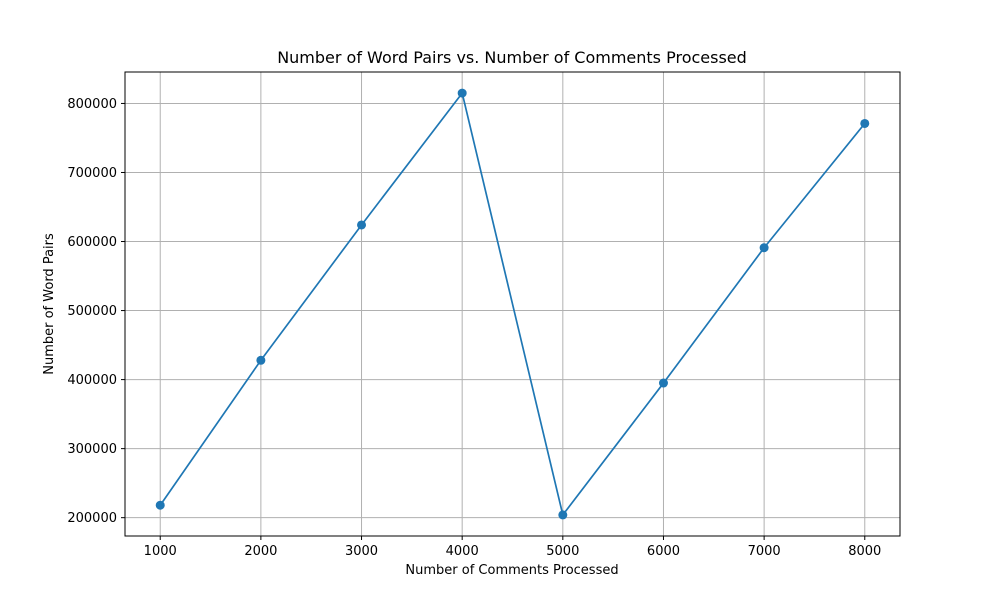 The height and width of the screenshot is (604, 1000). Describe the element at coordinates (92, 242) in the screenshot. I see `y-tick-label: 600000` at that location.